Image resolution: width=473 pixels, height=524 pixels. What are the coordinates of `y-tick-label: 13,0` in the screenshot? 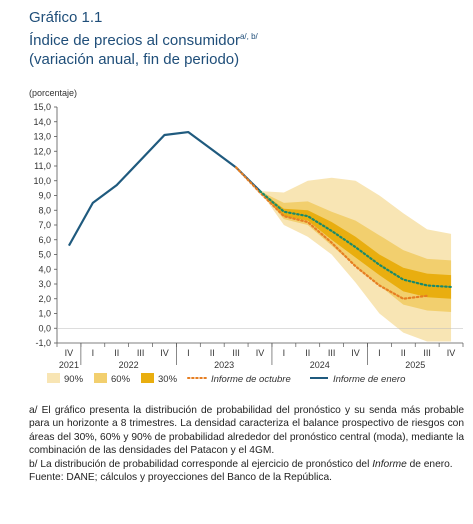 It's located at (42, 137).